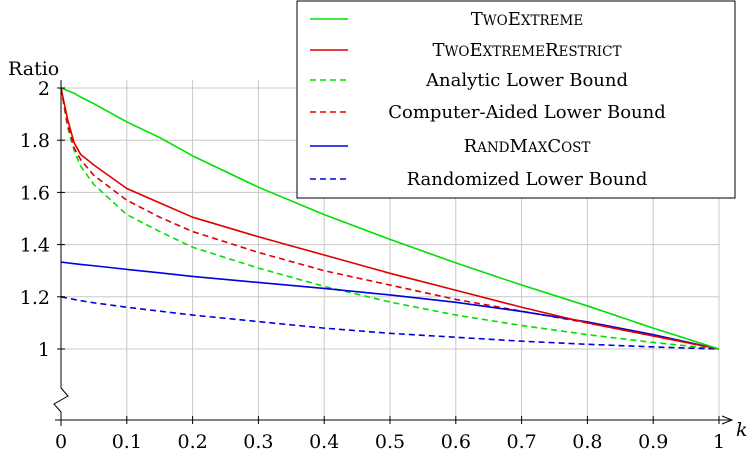  Describe the element at coordinates (527, 146) in the screenshot. I see `legend-label-randmaxcost: RANDMAXCOST` at that location.